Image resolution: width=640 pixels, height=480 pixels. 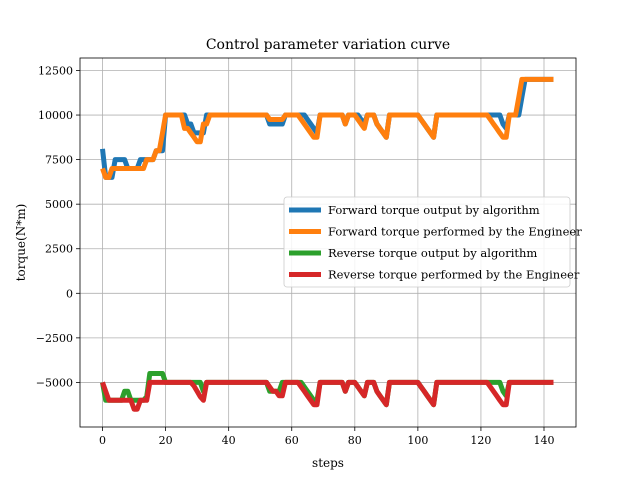 I want to click on x-tick-label: 100, so click(x=417, y=440).